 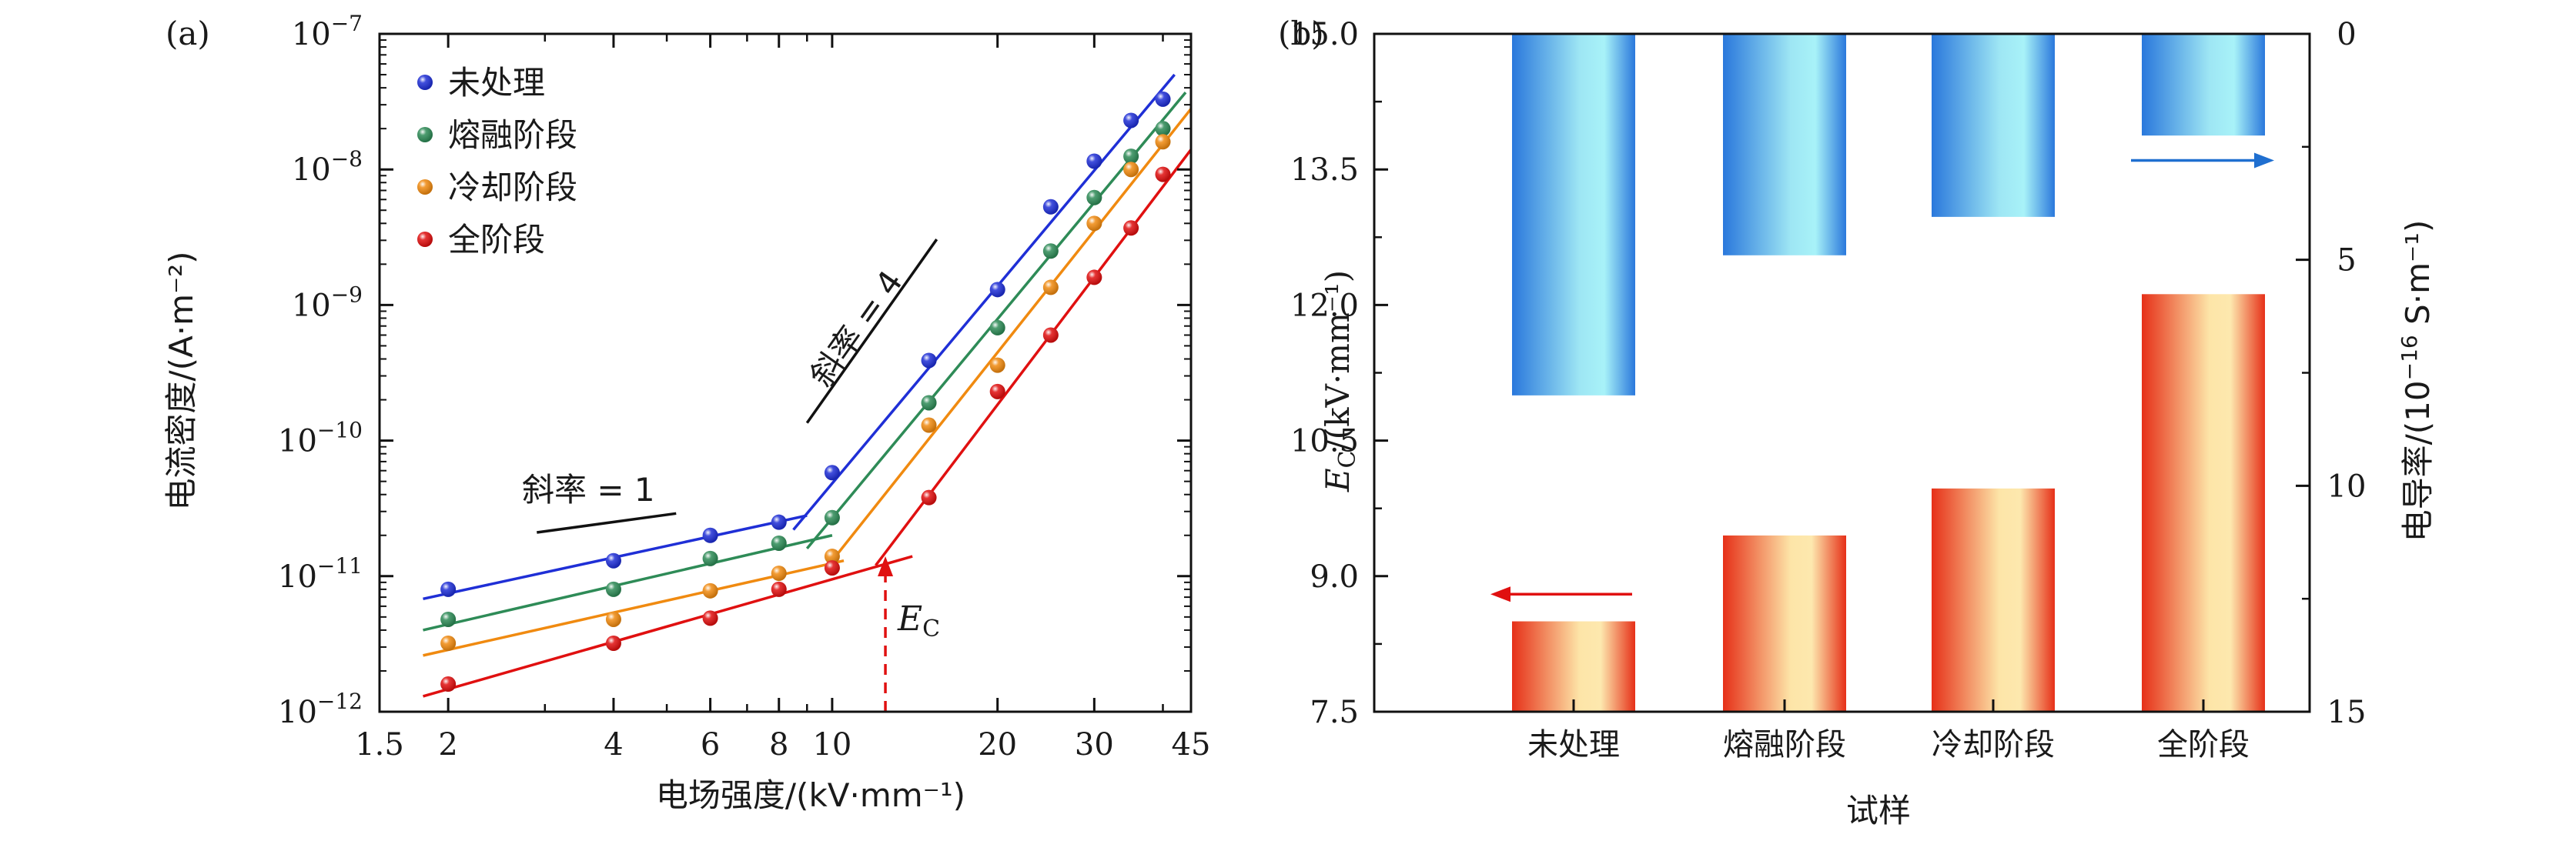 I want to click on y-axis-title: 电流密度/(A·m⁻²), so click(x=181, y=381).